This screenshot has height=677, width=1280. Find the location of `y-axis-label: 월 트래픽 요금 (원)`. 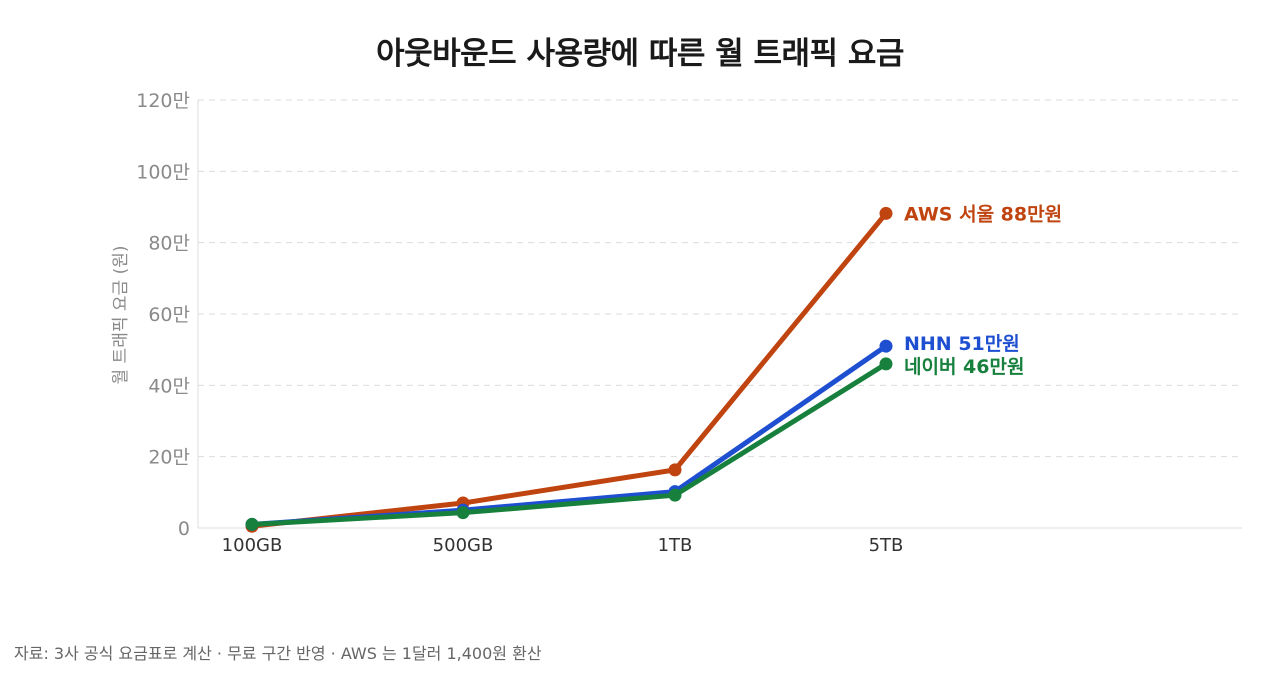

y-axis-label: 월 트래픽 요금 (원) is located at coordinates (121, 315).